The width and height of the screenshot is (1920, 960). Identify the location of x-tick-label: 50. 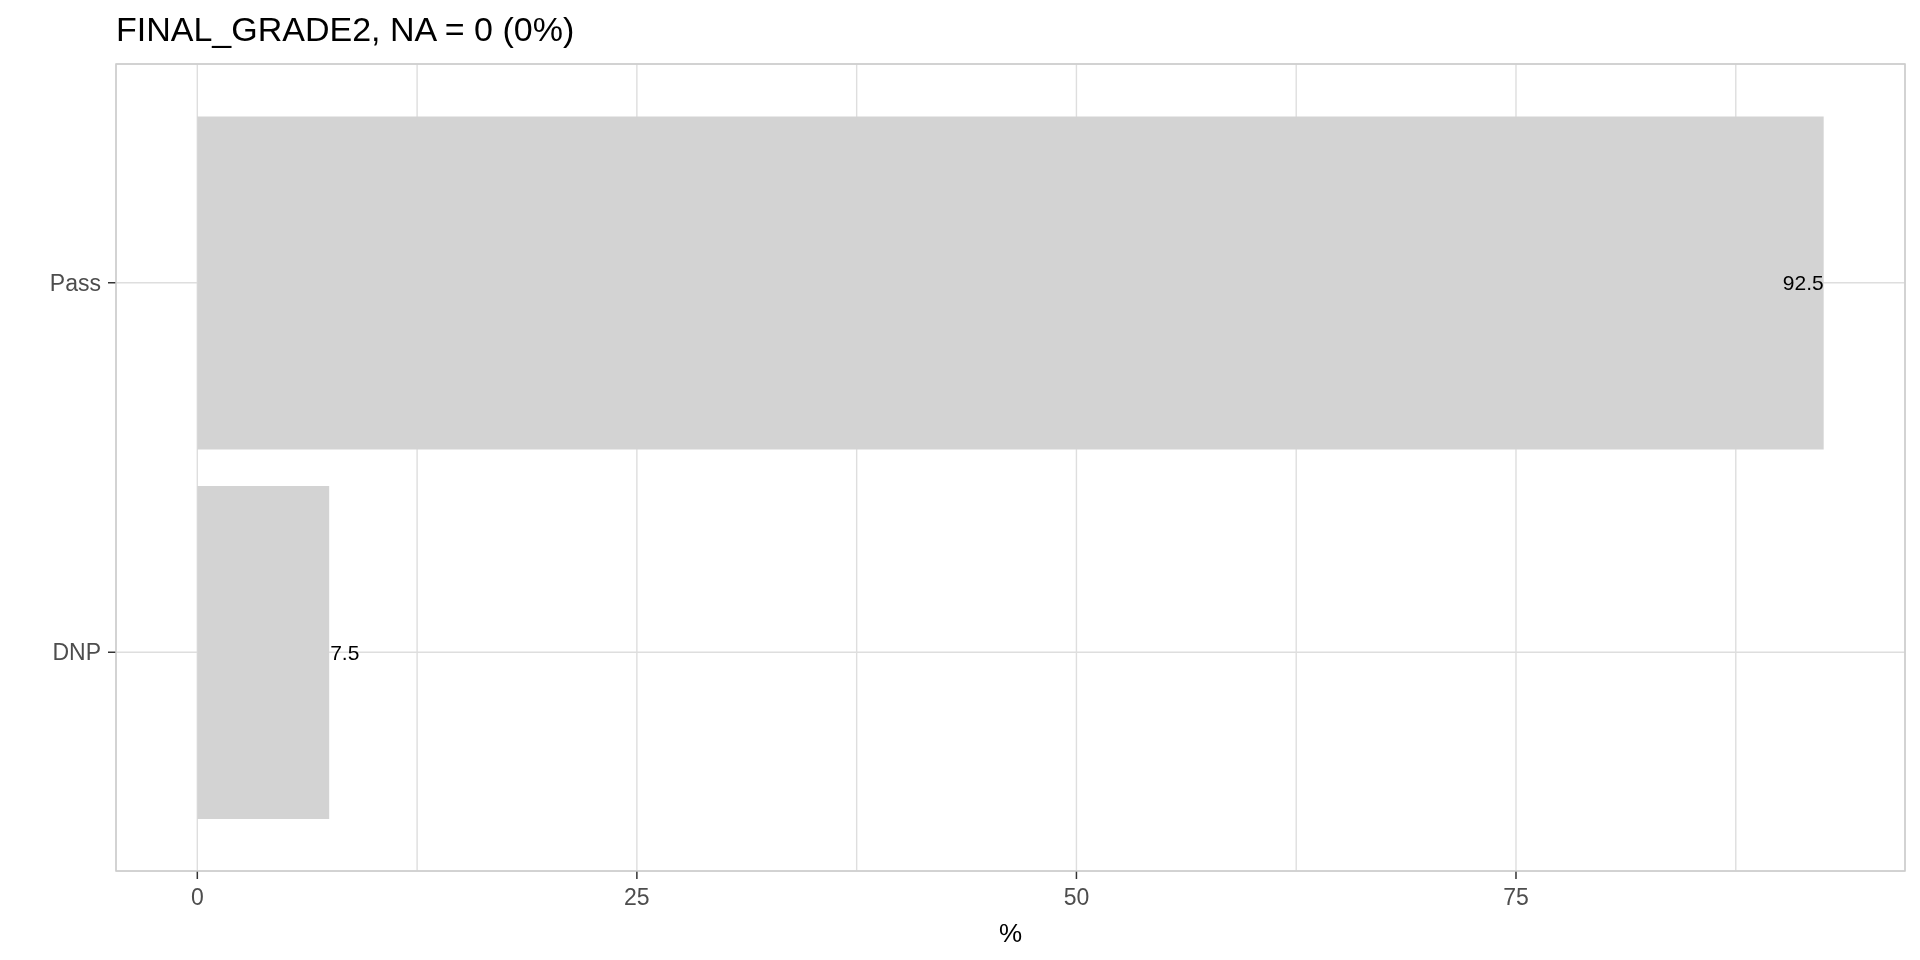
(1076, 897).